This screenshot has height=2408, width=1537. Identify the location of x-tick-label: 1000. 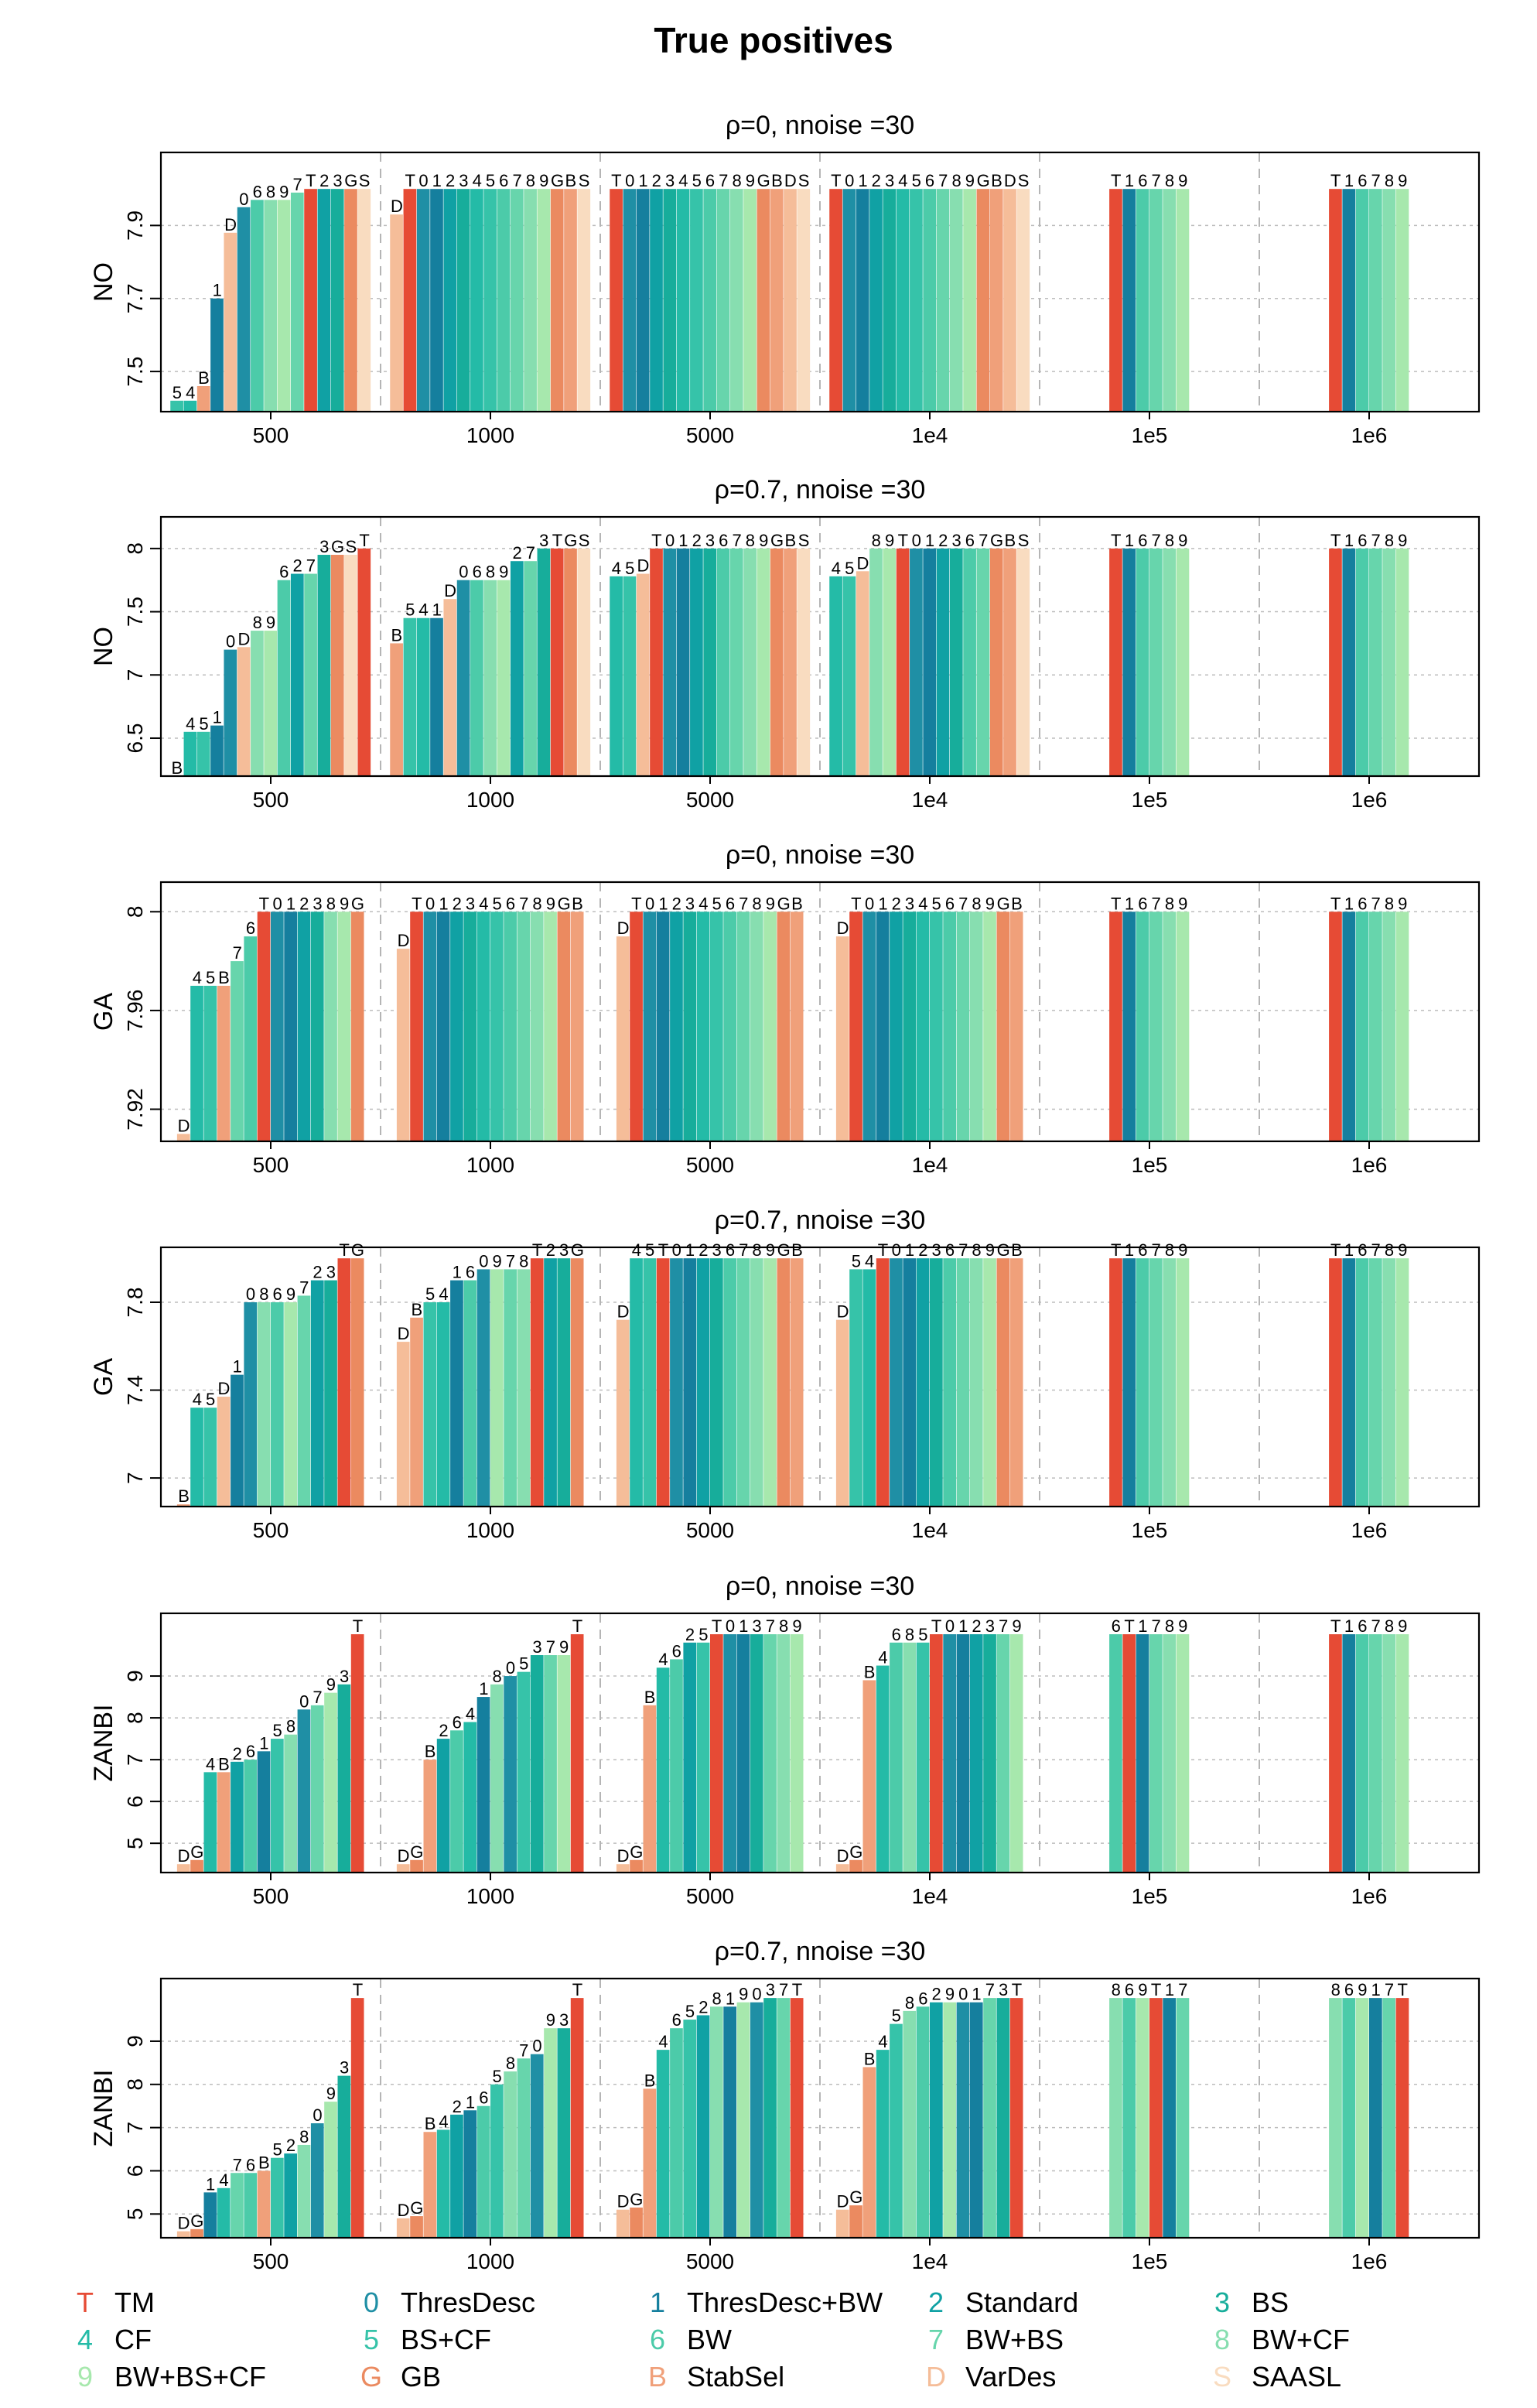
(490, 800).